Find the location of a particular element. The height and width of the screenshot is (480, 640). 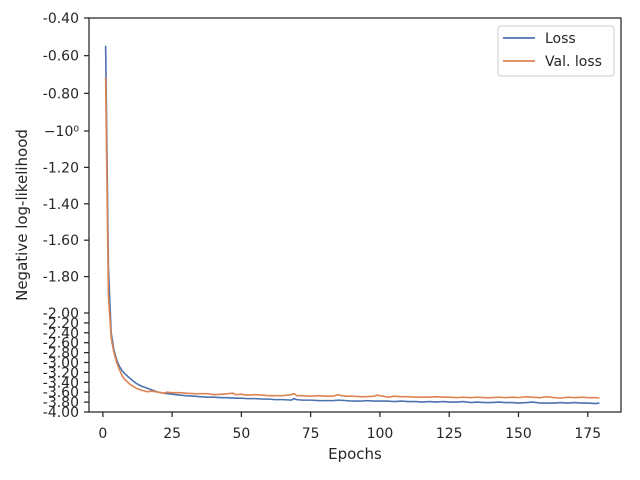

x-tick-label: 175 is located at coordinates (587, 434).